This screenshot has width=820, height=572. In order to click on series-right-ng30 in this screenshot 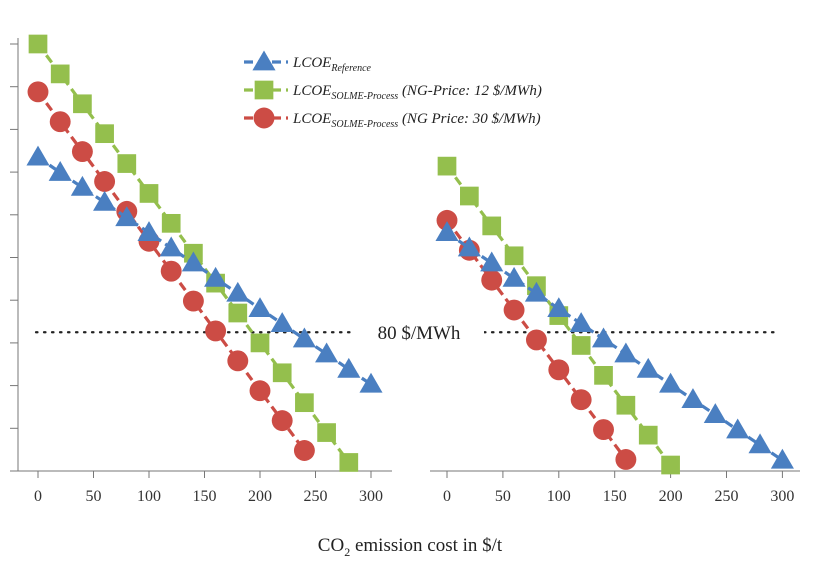, I will do `click(536, 339)`.